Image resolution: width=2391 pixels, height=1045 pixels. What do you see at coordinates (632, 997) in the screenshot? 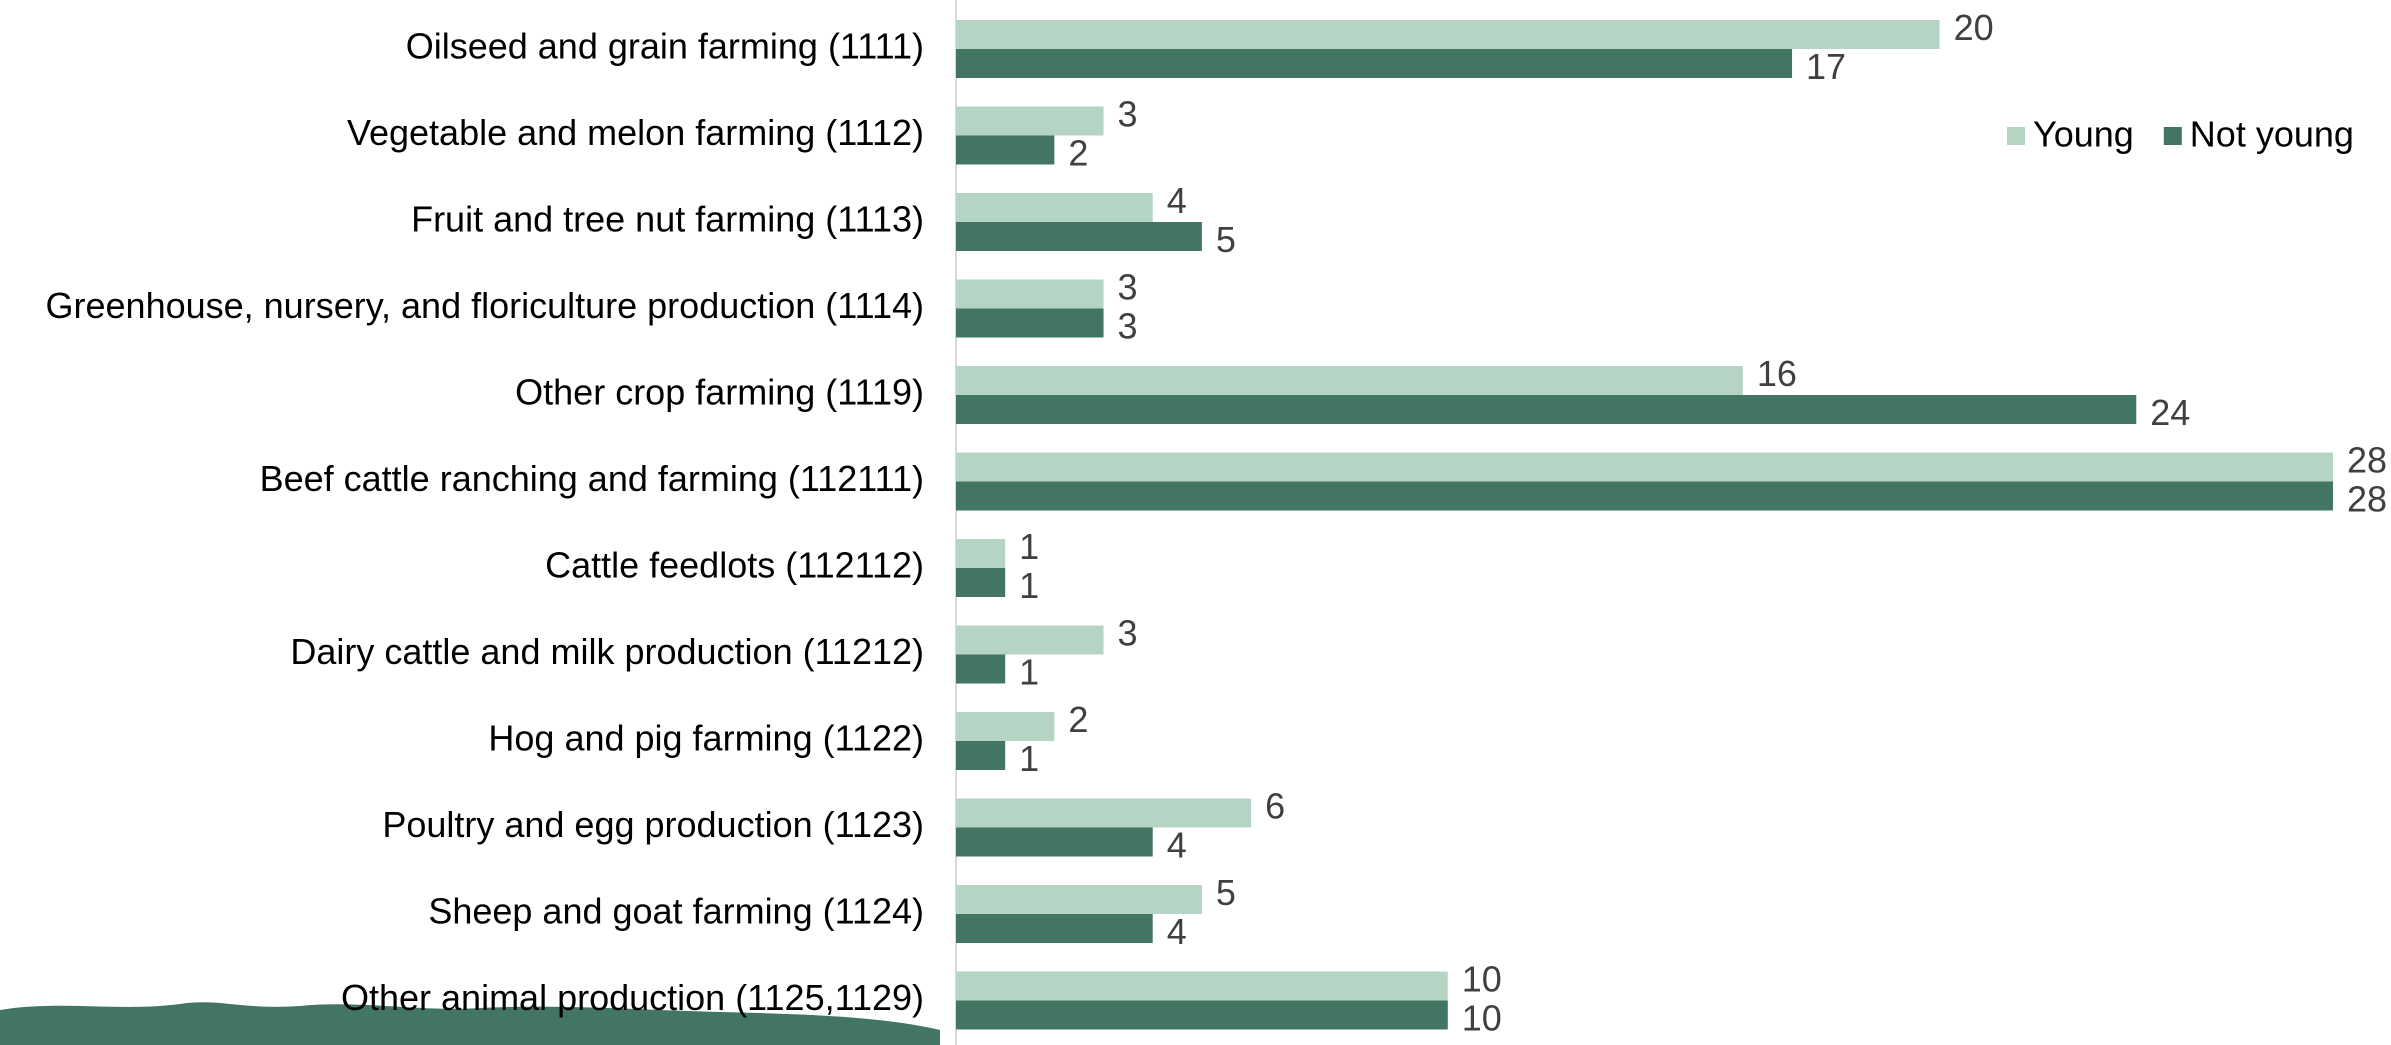
I see `category-label: Other animal production (1125,1129)` at bounding box center [632, 997].